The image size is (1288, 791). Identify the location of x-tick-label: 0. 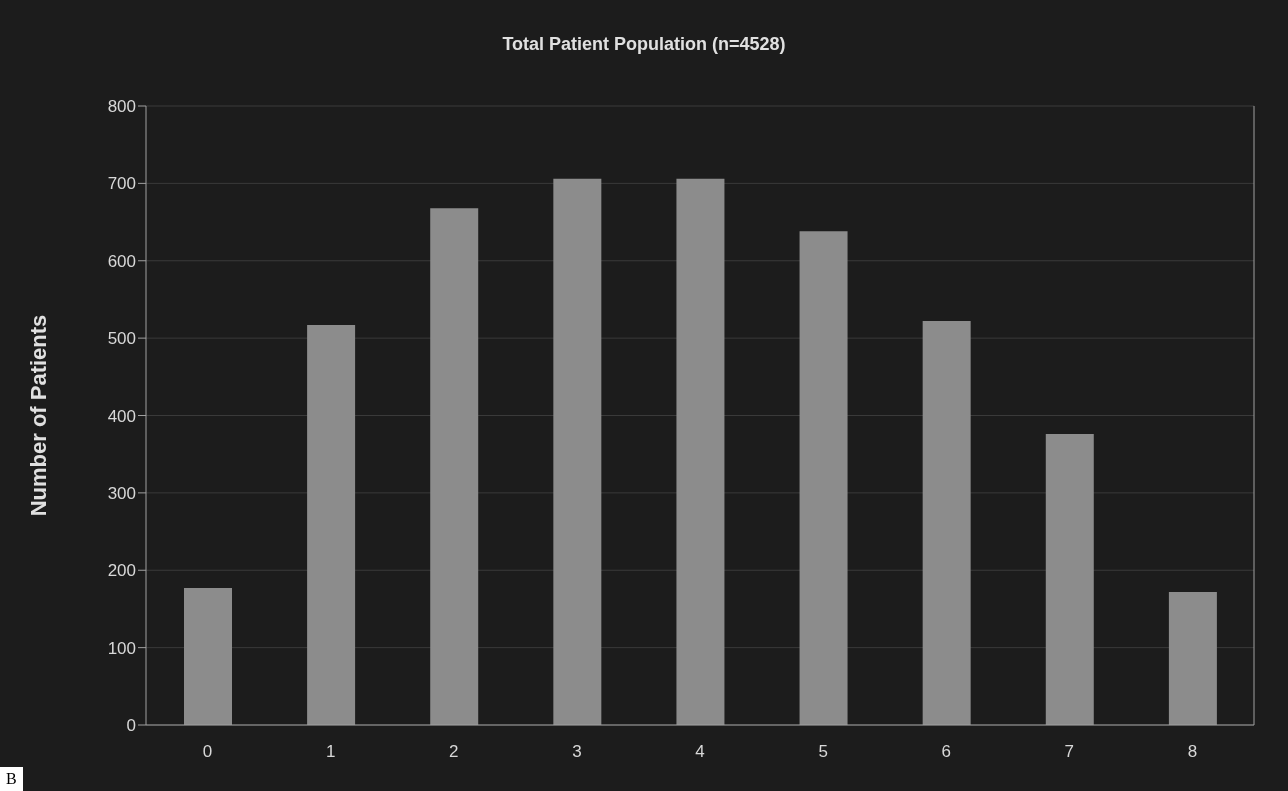
(207, 752).